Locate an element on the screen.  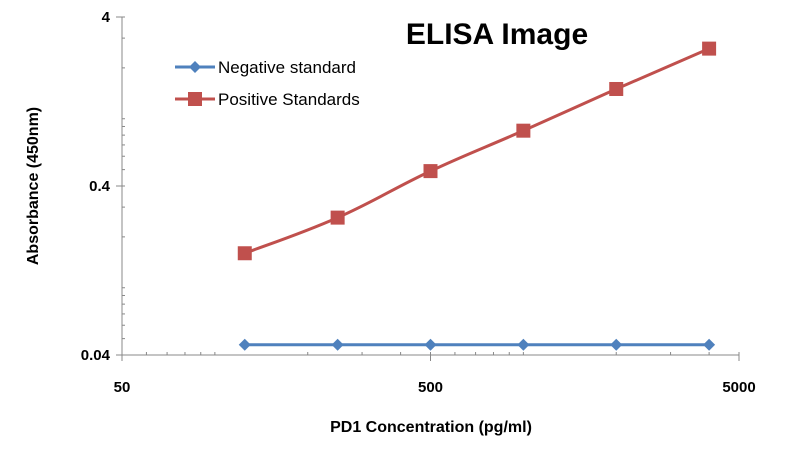
y-axis-label: Absorbance (450nm) is located at coordinates (33, 186).